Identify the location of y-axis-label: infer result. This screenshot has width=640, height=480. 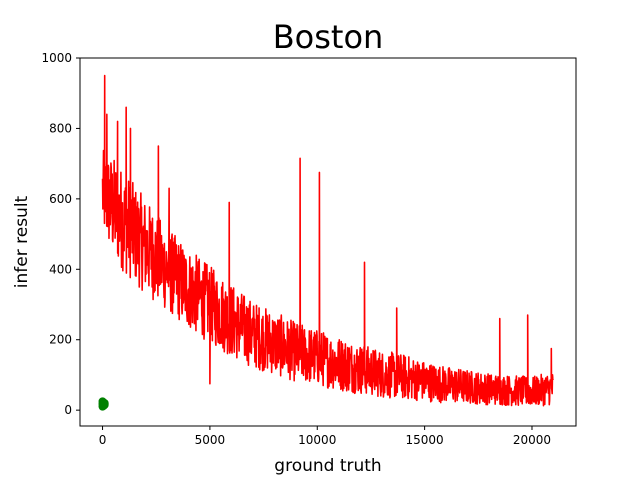
(22, 241).